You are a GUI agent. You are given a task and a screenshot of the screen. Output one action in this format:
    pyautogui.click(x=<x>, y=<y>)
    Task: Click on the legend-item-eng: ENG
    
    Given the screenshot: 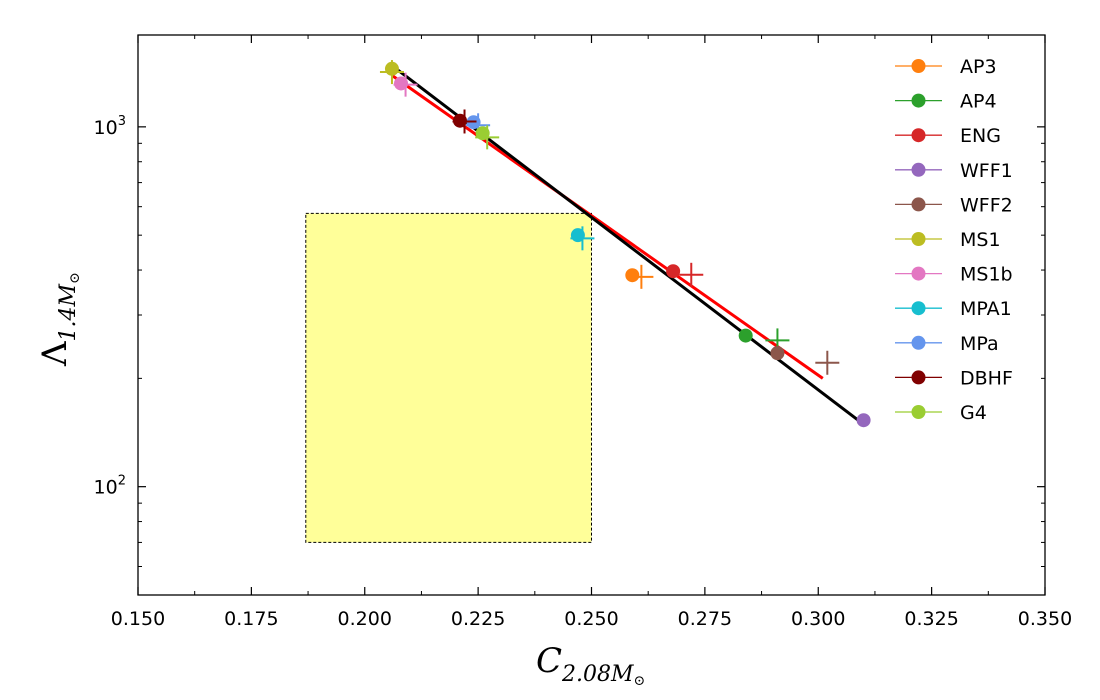 What is the action you would take?
    pyautogui.click(x=948, y=136)
    